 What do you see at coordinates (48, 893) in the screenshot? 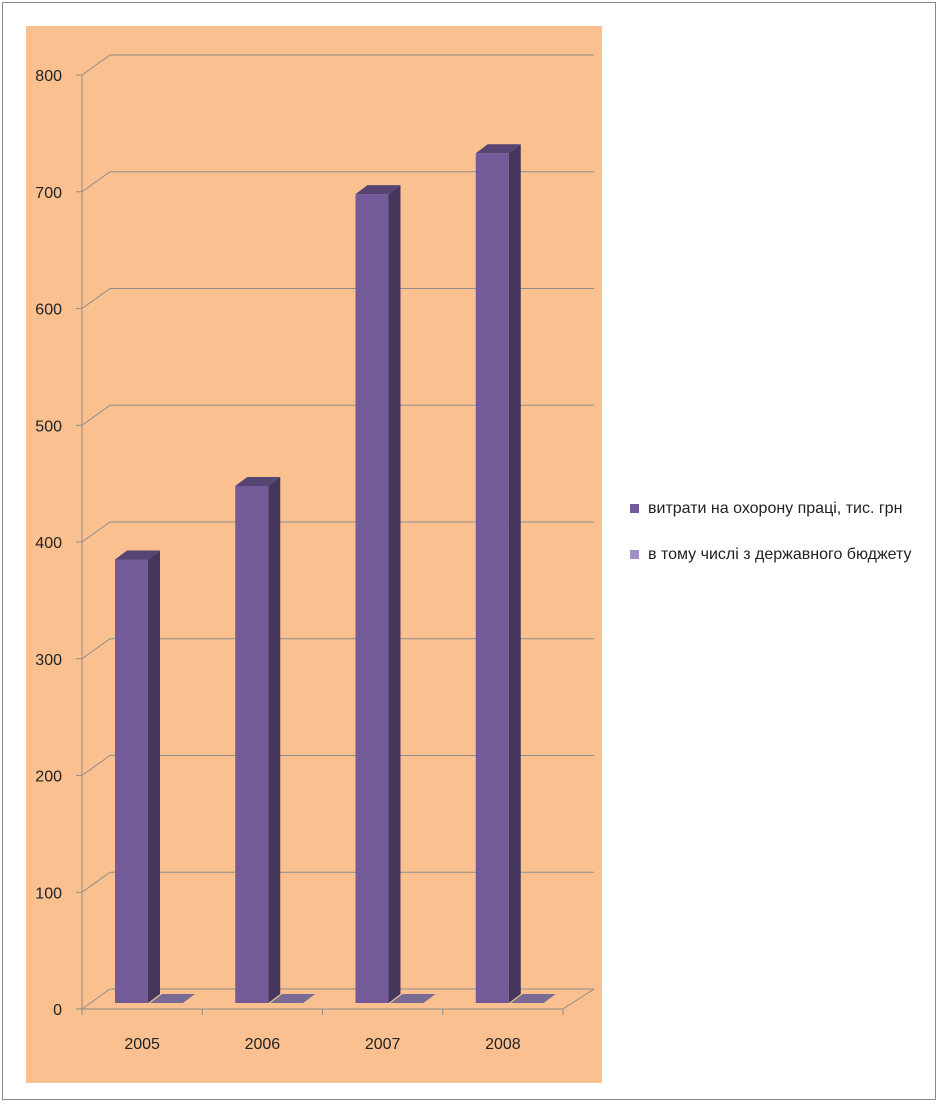
I see `y-tick-label-100: 100` at bounding box center [48, 893].